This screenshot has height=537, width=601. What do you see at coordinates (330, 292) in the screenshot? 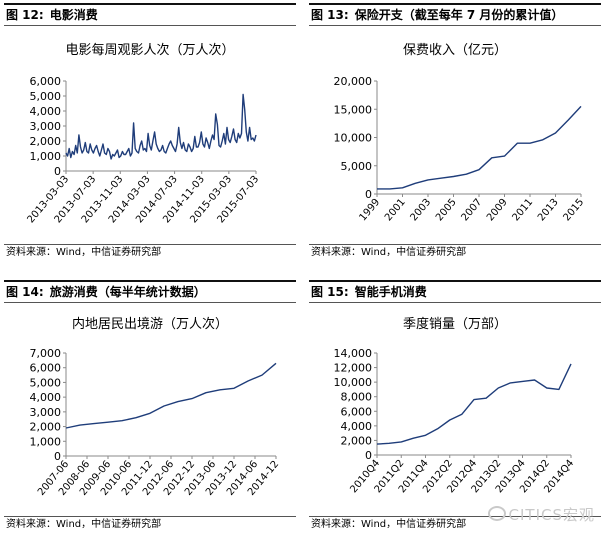
I see `figure-number: 图 15:` at bounding box center [330, 292].